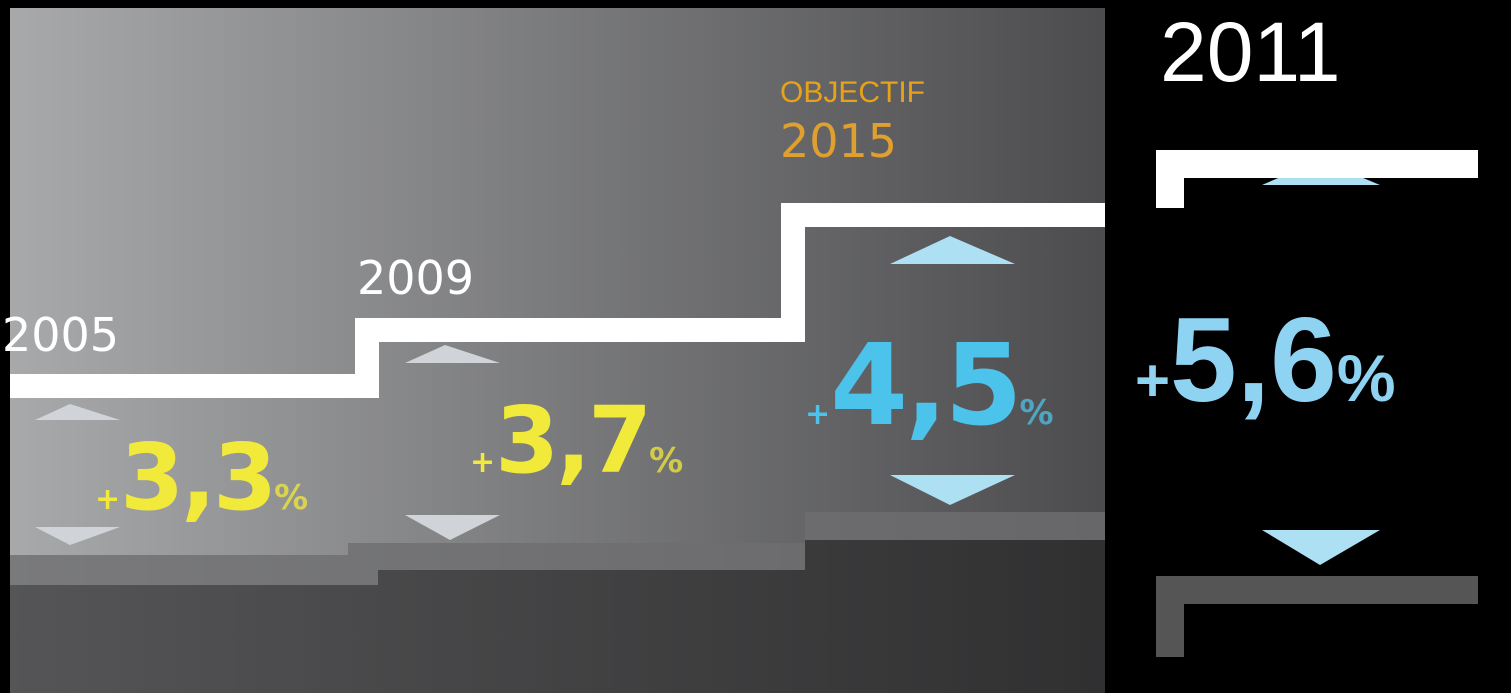 The height and width of the screenshot is (693, 1511). I want to click on year: 2009, so click(416, 278).